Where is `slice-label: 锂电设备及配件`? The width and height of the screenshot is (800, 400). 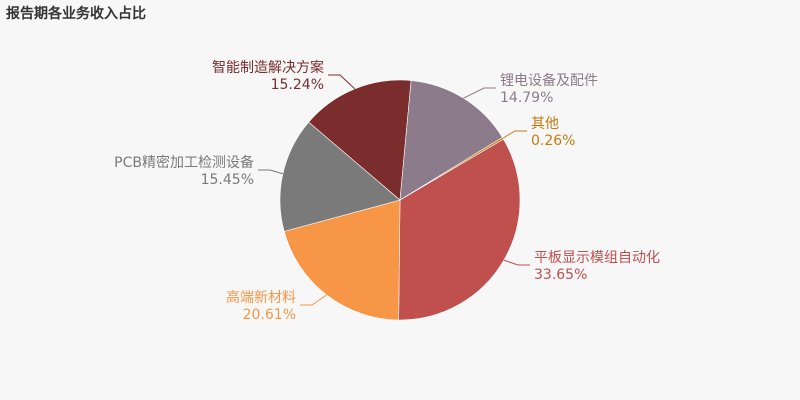 slice-label: 锂电设备及配件 is located at coordinates (549, 80).